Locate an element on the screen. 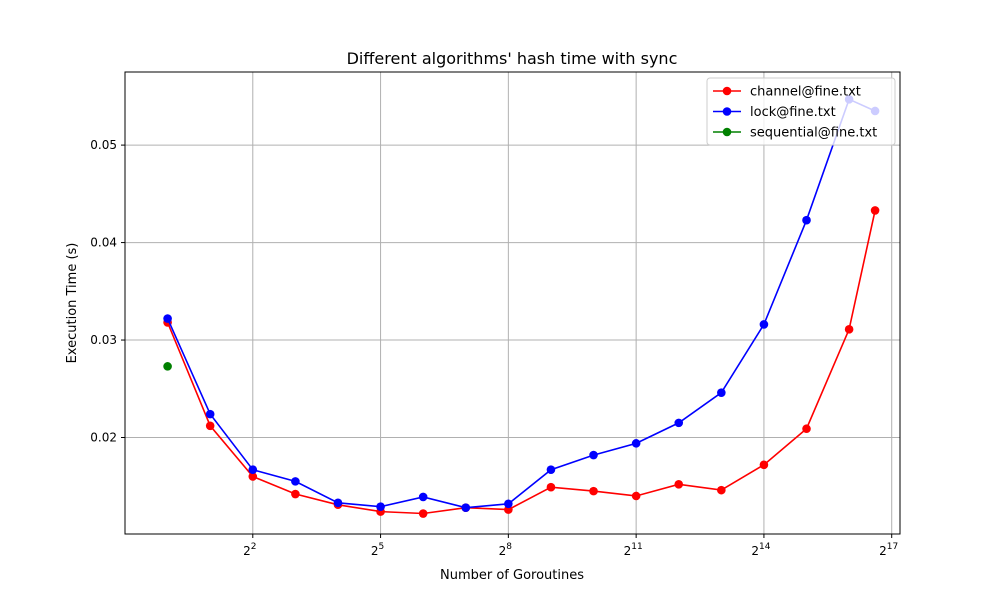 This screenshot has height=604, width=1000. series-sequential is located at coordinates (167, 366).